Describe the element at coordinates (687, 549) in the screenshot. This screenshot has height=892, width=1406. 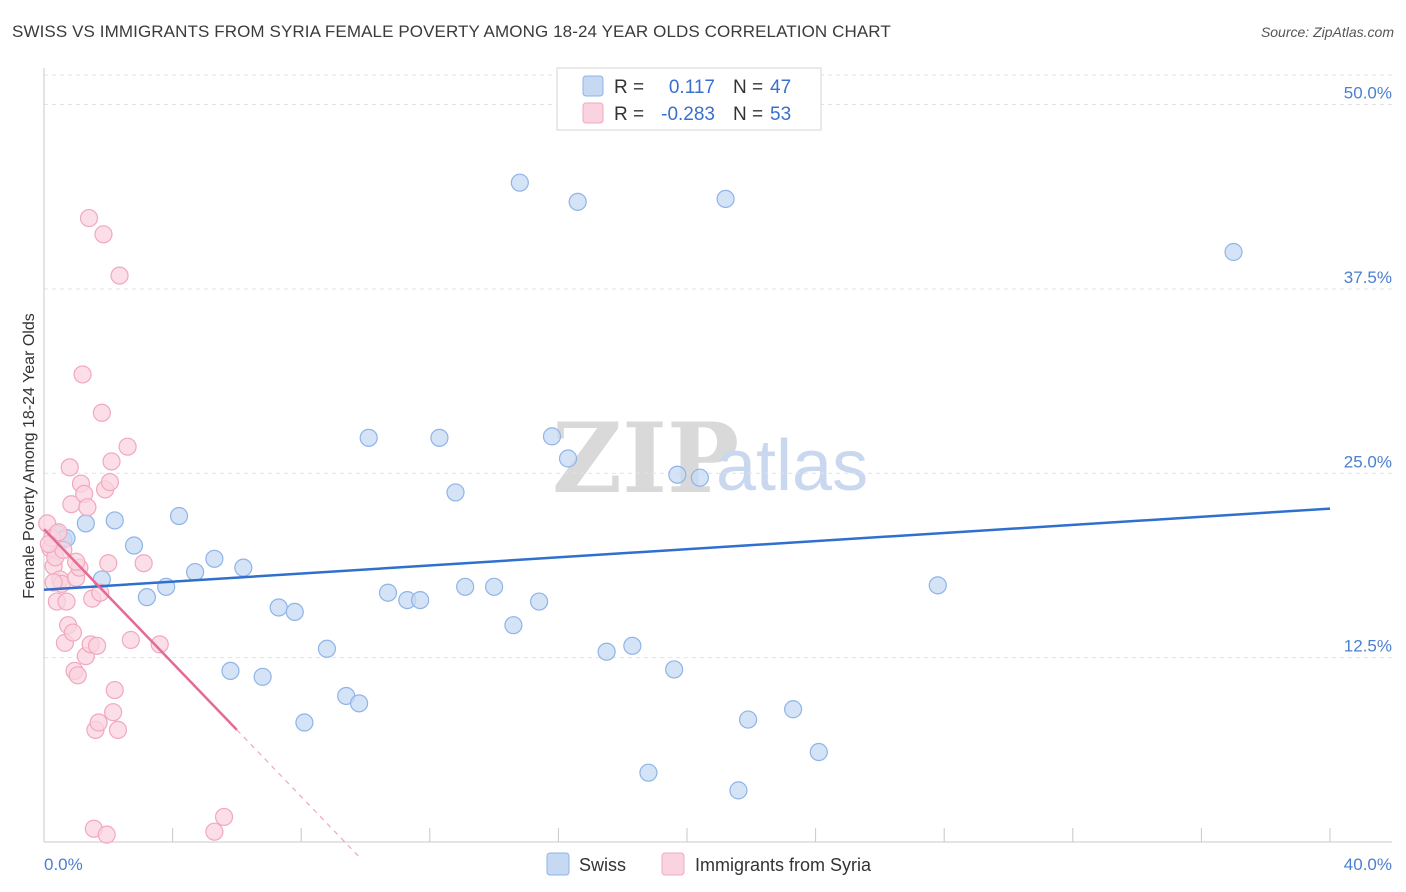
I see `swiss-trend-line` at that location.